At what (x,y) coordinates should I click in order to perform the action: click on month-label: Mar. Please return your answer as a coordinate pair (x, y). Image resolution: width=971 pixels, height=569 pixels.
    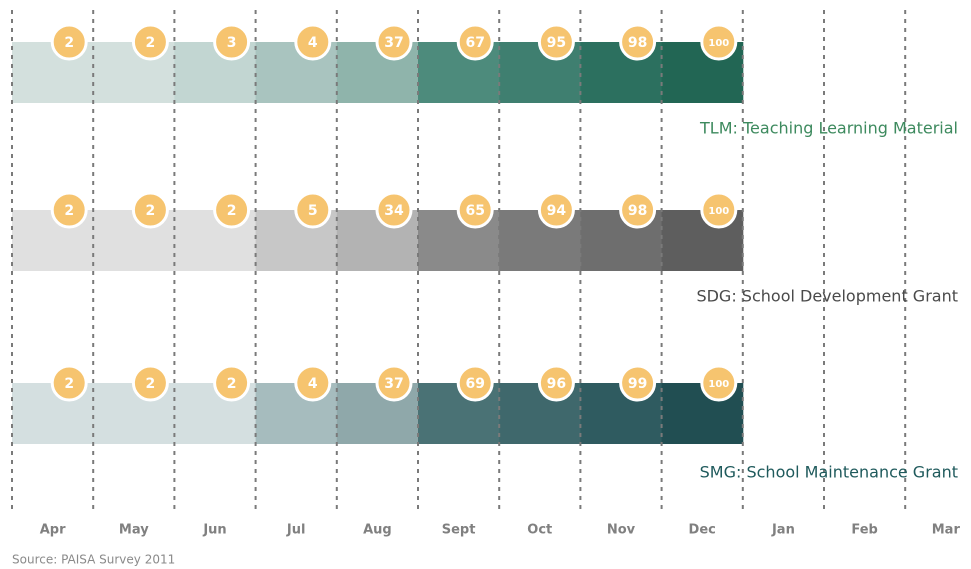
    Looking at the image, I should click on (946, 530).